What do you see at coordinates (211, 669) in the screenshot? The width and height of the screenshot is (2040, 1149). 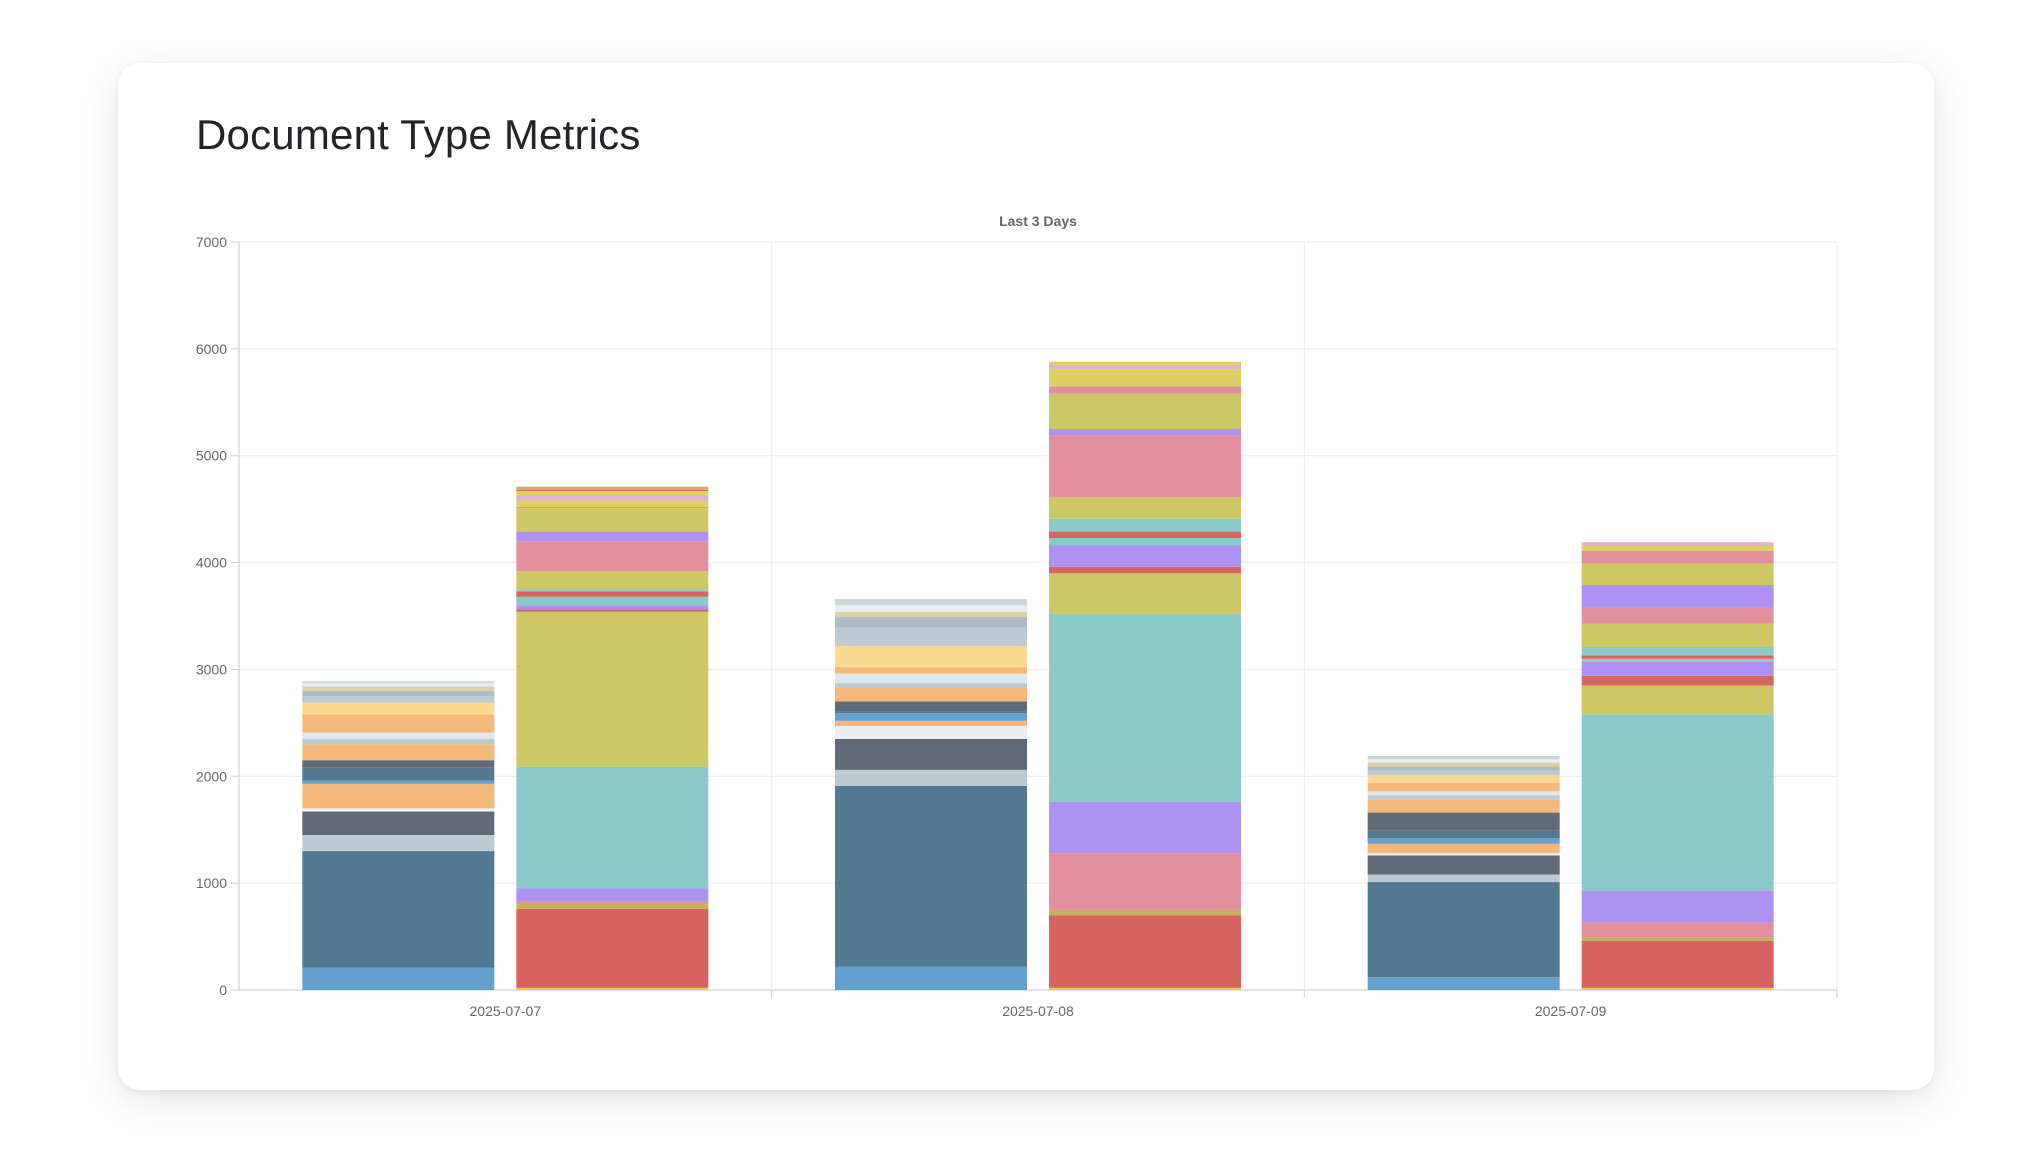 I see `y-tick-label: 3000` at bounding box center [211, 669].